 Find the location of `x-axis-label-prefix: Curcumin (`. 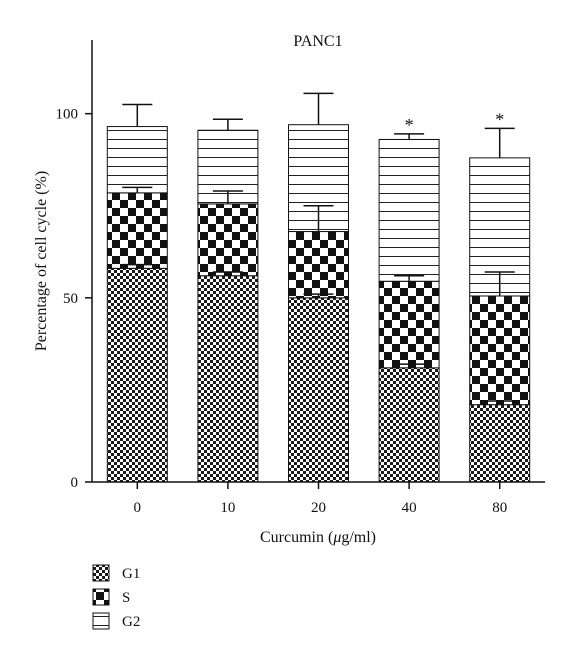

x-axis-label-prefix: Curcumin ( is located at coordinates (296, 537).